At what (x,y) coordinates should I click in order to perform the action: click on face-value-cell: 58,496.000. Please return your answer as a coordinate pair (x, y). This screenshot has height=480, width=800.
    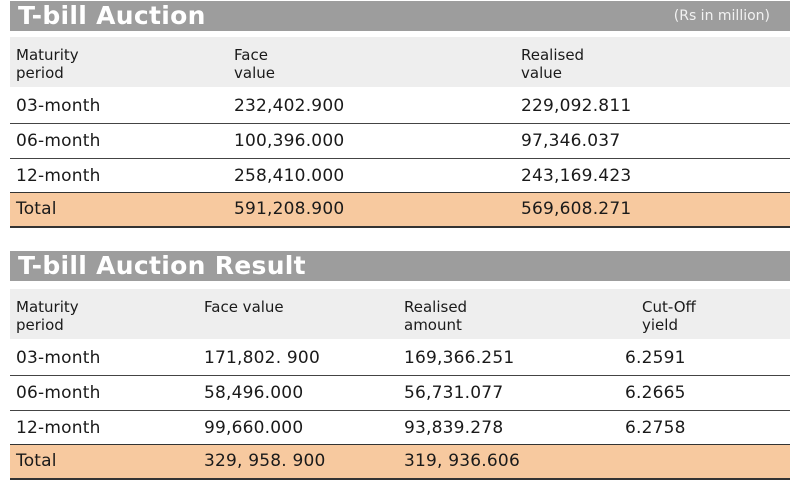
    Looking at the image, I should click on (254, 393).